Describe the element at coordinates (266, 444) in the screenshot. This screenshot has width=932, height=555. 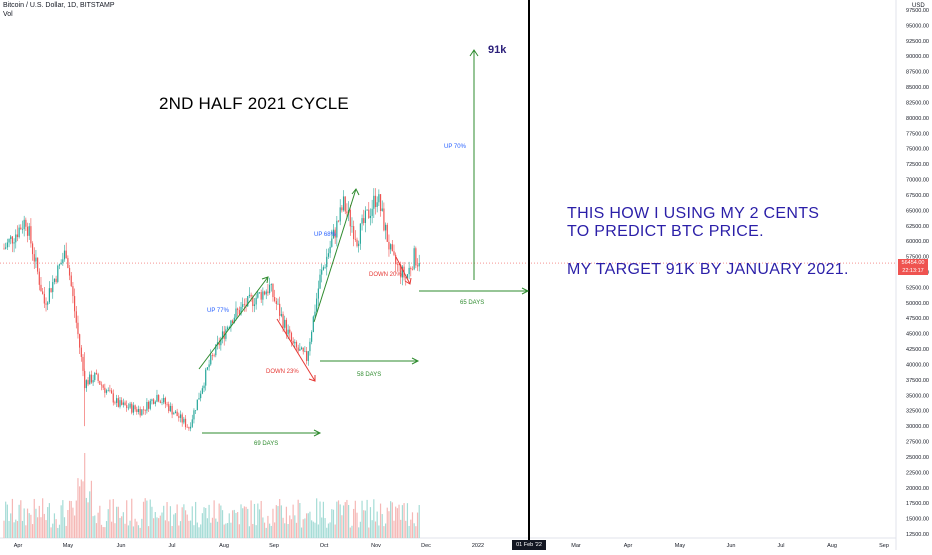
I see `label-69-days: 69 DAYS` at that location.